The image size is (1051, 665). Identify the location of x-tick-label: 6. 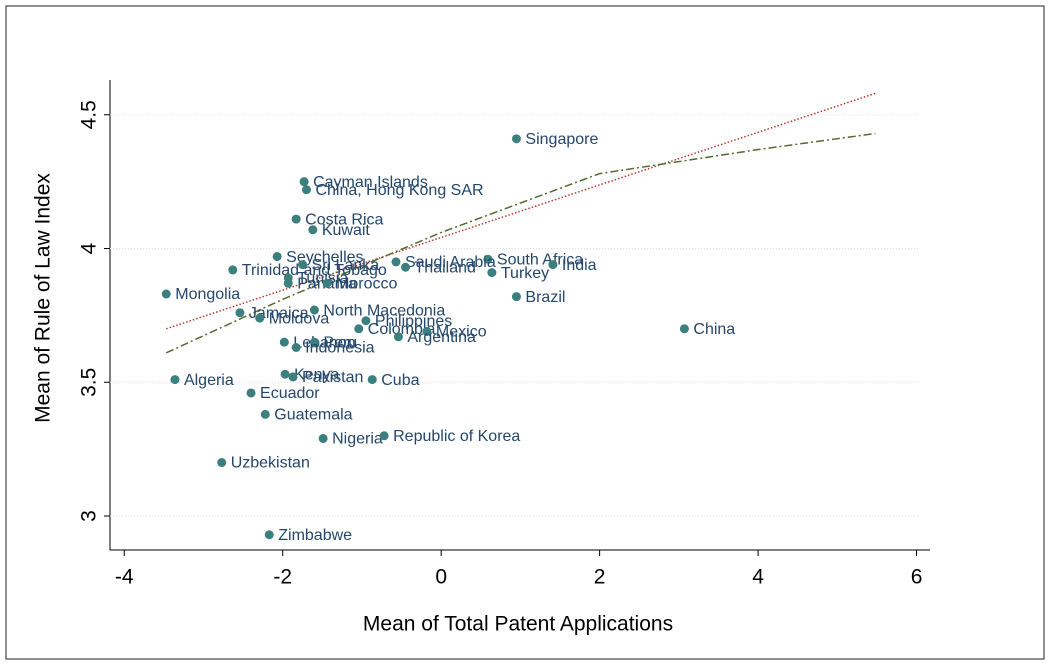
(917, 577).